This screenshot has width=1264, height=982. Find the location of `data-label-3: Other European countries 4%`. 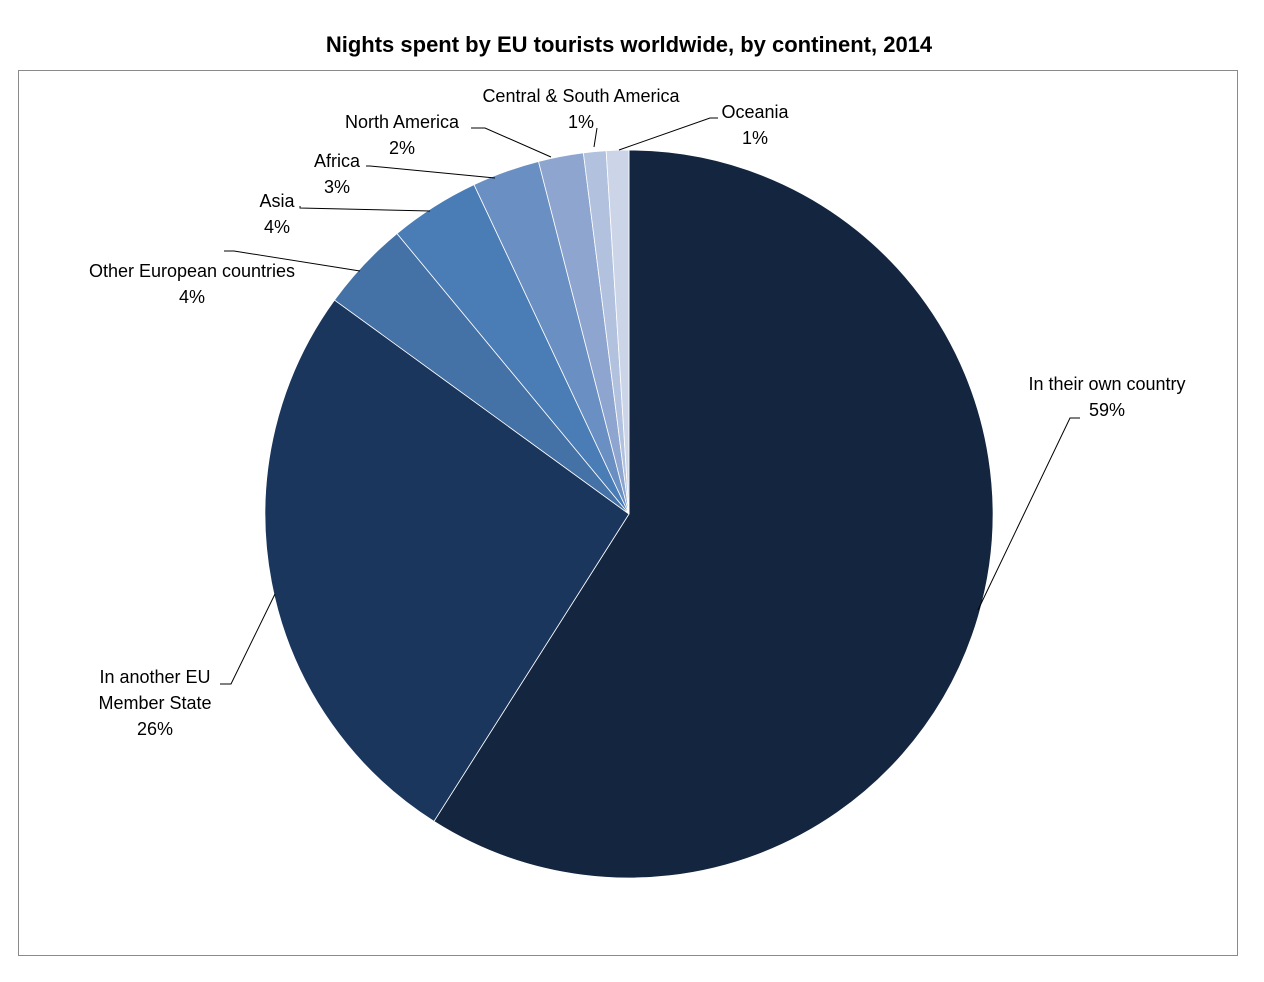

data-label-3: Other European countries 4% is located at coordinates (192, 284).